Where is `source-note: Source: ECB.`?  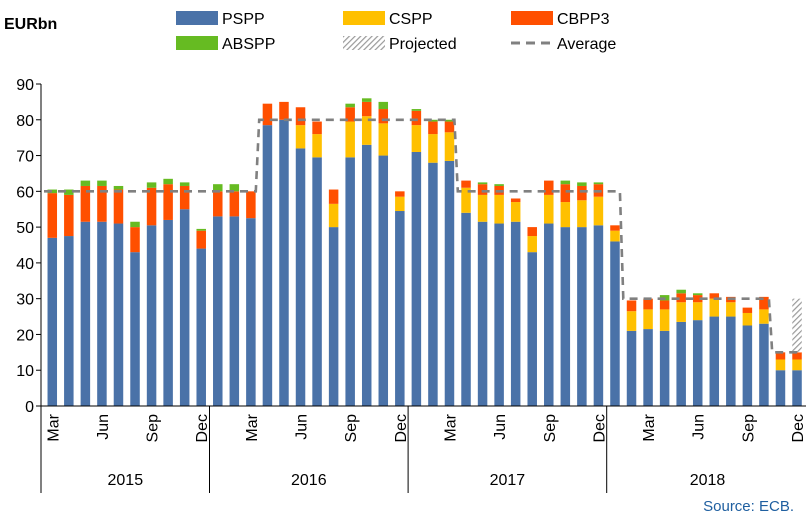 source-note: Source: ECB. is located at coordinates (748, 506).